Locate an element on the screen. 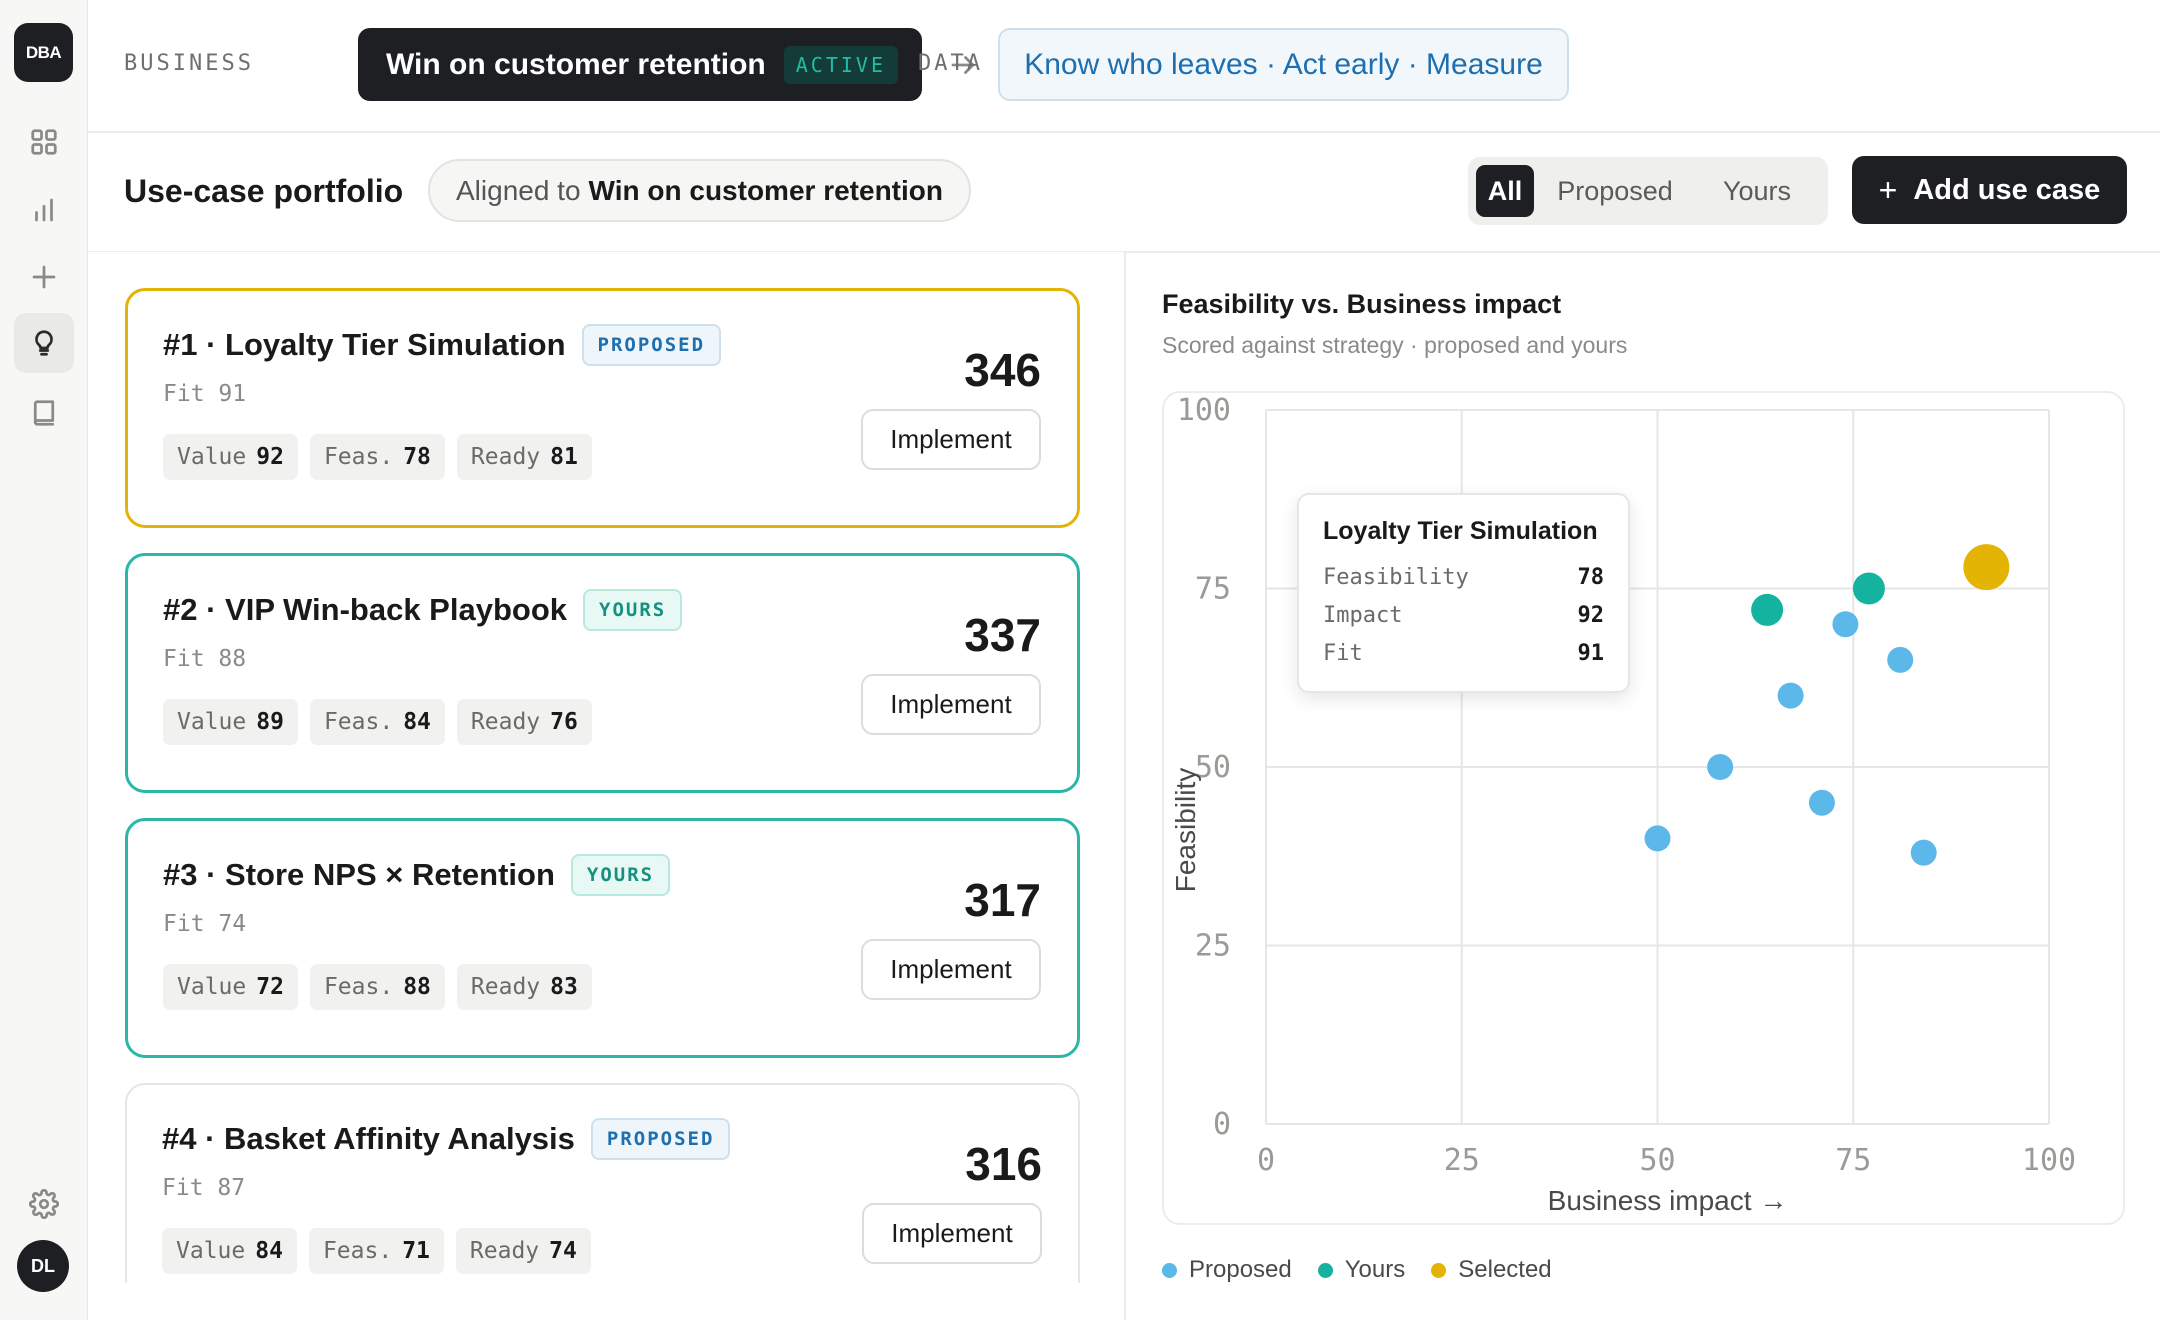 The height and width of the screenshot is (1323, 2160). filter-segmented-control: All Proposed Yours is located at coordinates (1648, 191).